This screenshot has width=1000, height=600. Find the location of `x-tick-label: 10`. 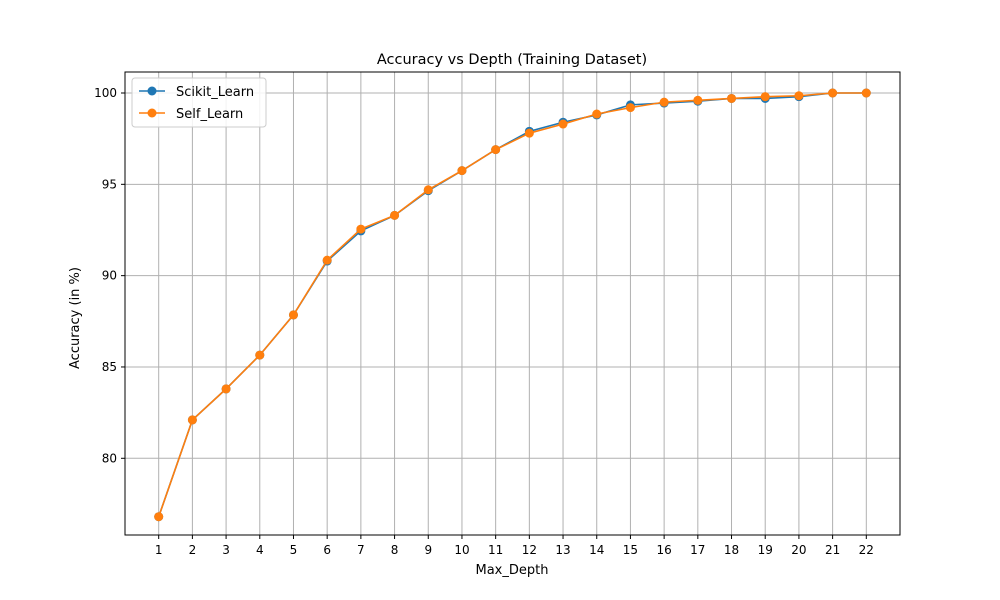

x-tick-label: 10 is located at coordinates (461, 550).